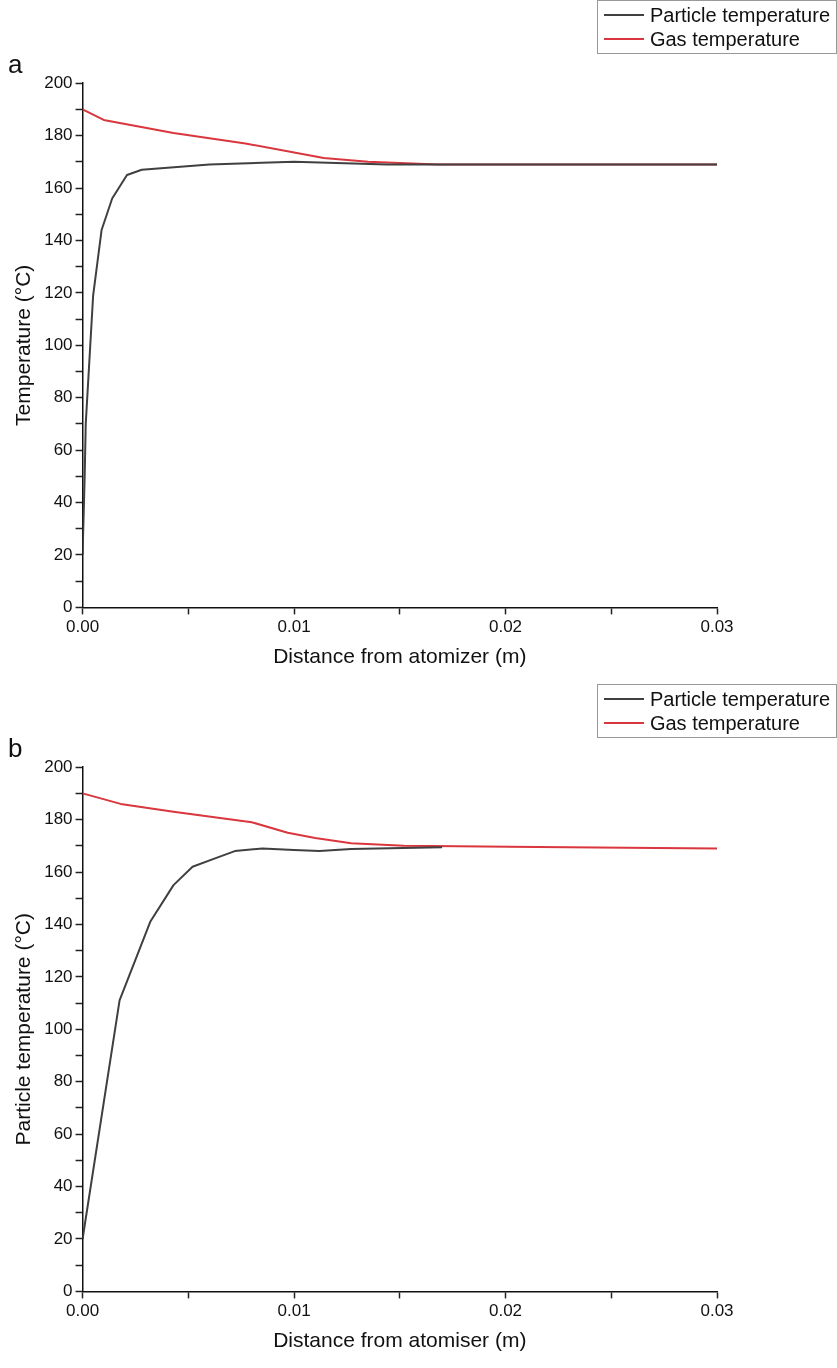  Describe the element at coordinates (400, 656) in the screenshot. I see `x-axis-title: Distance from atomizer (m)` at that location.